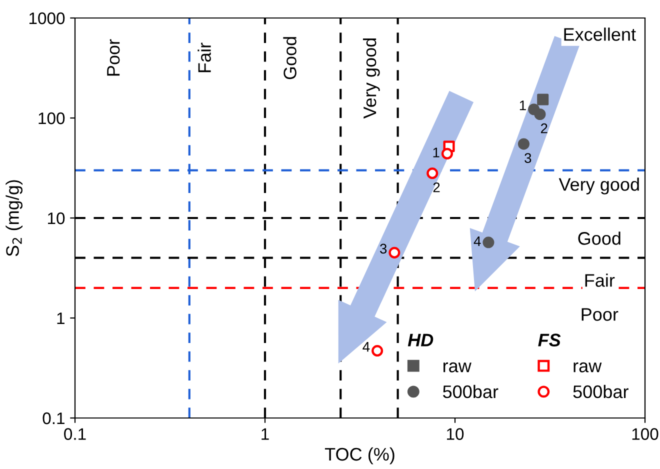 The width and height of the screenshot is (660, 469). Describe the element at coordinates (421, 340) in the screenshot. I see `annotation: HD` at that location.